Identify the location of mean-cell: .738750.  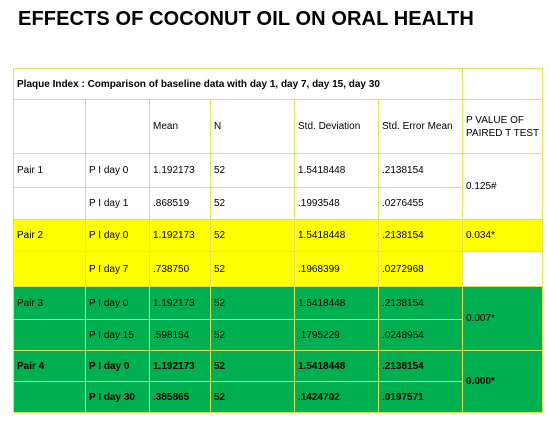
(180, 269).